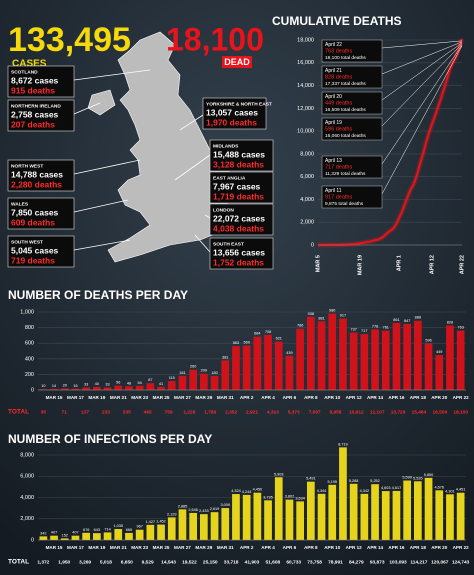  What do you see at coordinates (107, 384) in the screenshot?
I see `value-label: 33` at bounding box center [107, 384].